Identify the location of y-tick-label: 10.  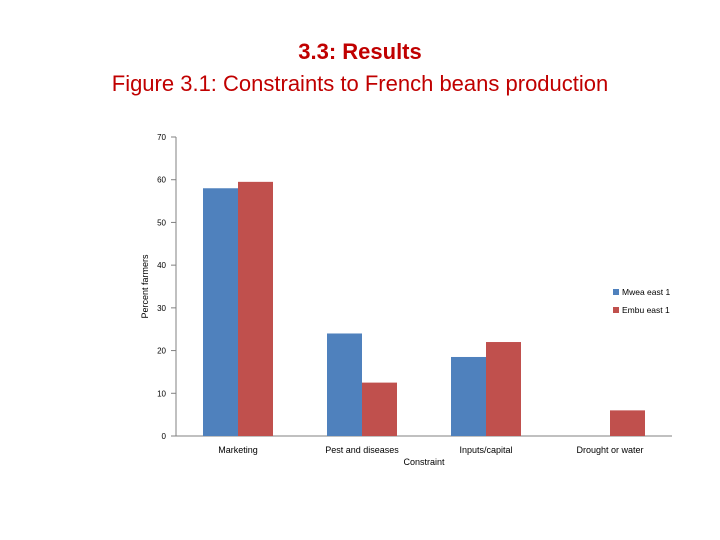
(161, 393).